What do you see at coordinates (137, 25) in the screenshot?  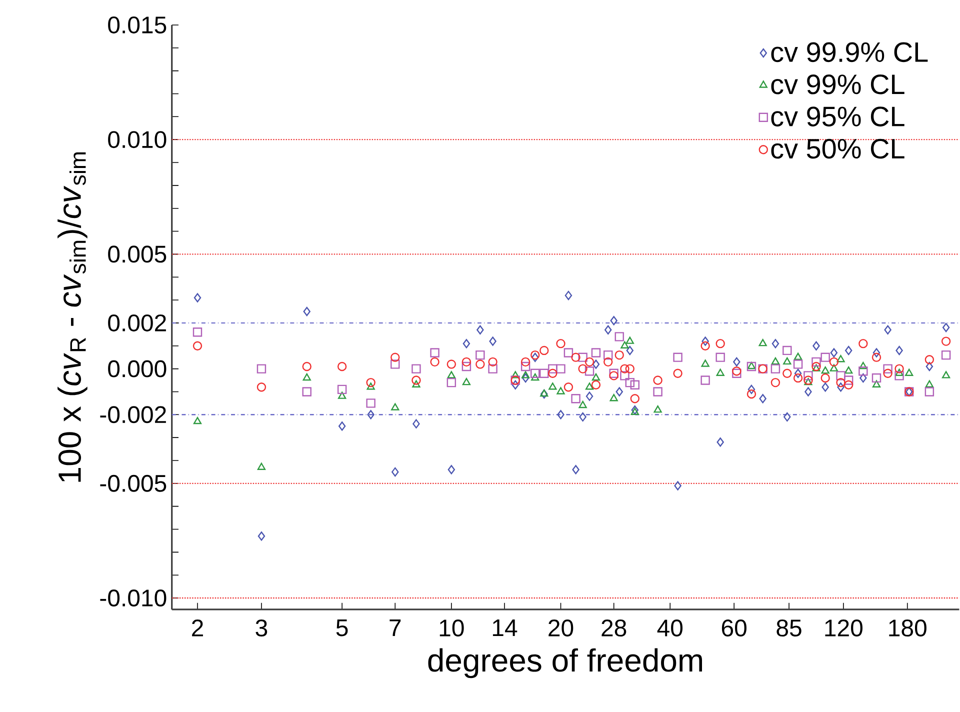 I see `y-tick-label: 0.015` at bounding box center [137, 25].